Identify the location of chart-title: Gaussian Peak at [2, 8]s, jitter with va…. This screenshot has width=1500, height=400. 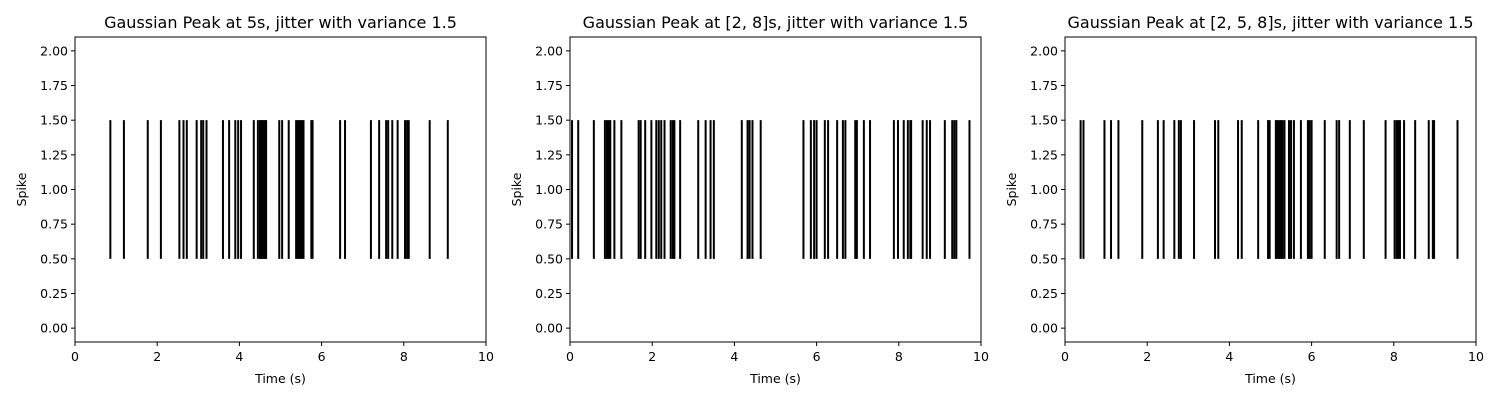
(776, 22).